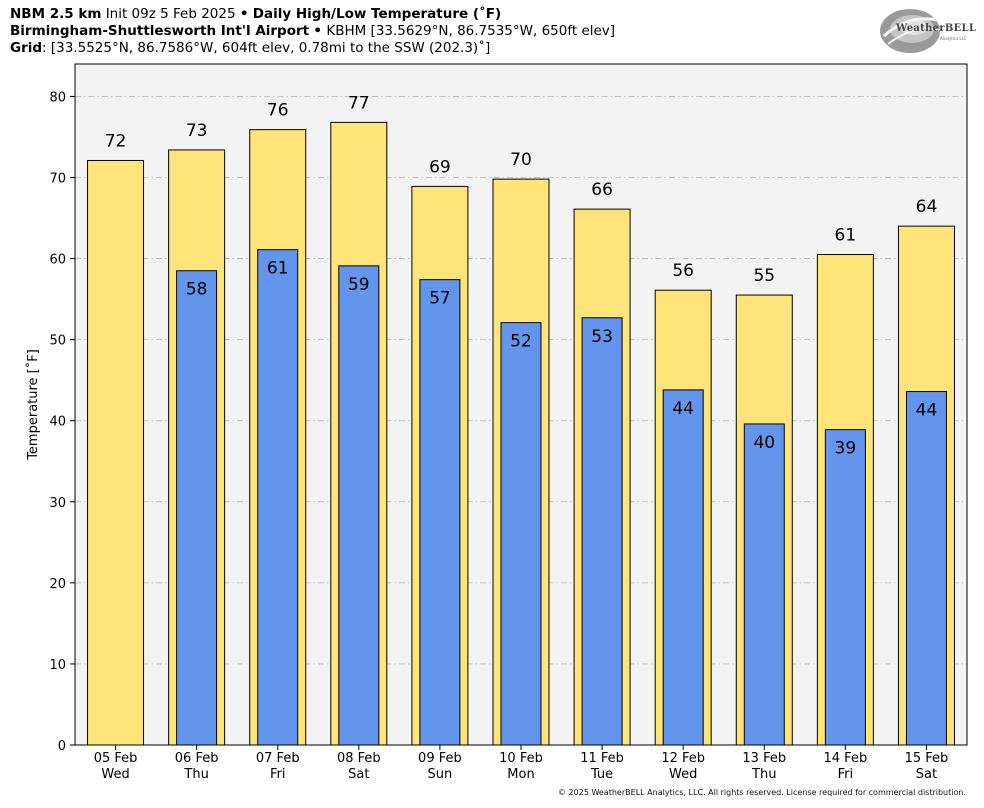 The width and height of the screenshot is (984, 808). I want to click on high-value-label: 61, so click(846, 236).